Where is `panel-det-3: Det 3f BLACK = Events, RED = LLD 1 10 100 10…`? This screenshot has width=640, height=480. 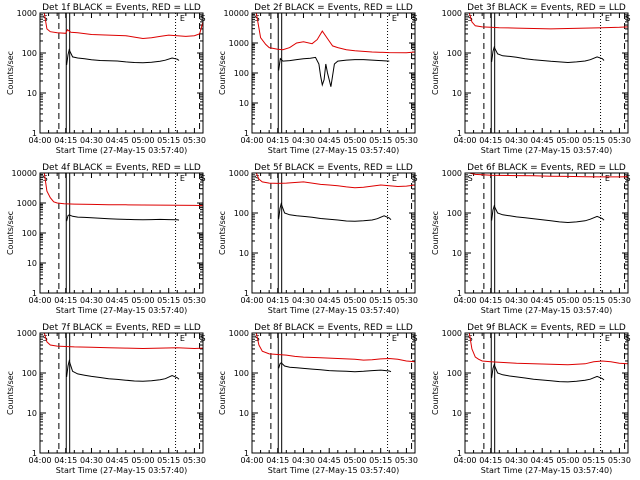
panel-det-3: Det 3f BLACK = Events, RED = LLD 1 10 100 10… is located at coordinates (531, 79).